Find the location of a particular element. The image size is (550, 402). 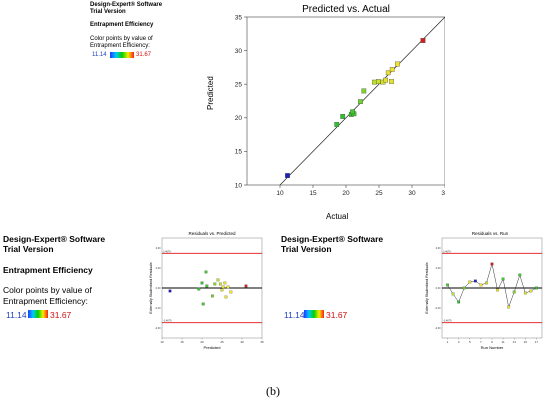

chart2-ylabel: Externally Studentized Residuals is located at coordinates (151, 287).